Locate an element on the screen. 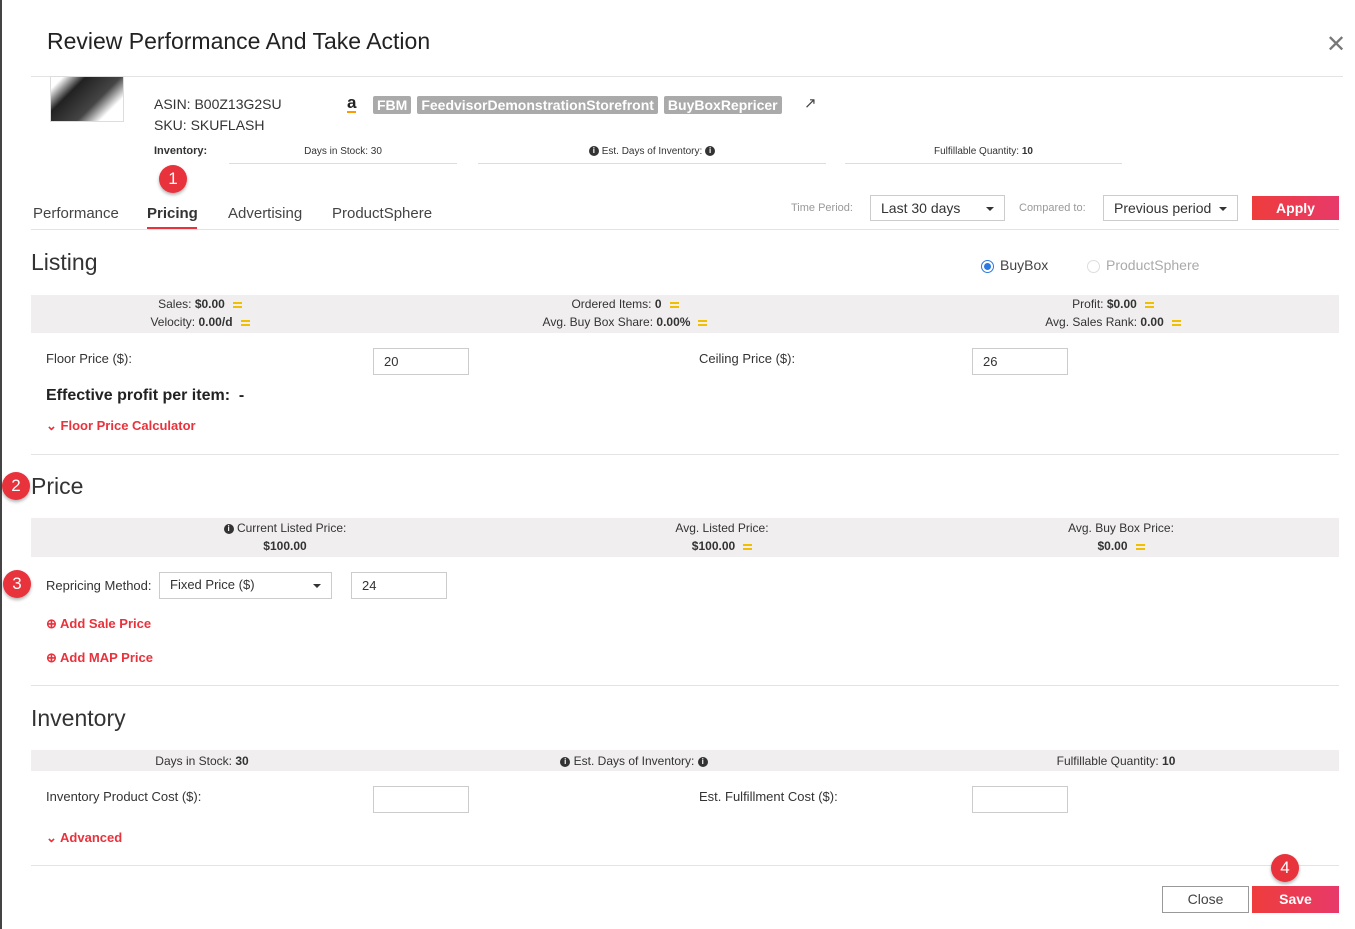  tab-performance: Performance is located at coordinates (76, 213).